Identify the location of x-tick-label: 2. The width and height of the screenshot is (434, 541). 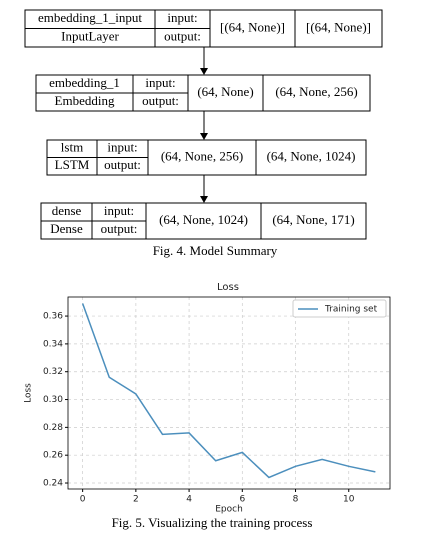
(136, 500).